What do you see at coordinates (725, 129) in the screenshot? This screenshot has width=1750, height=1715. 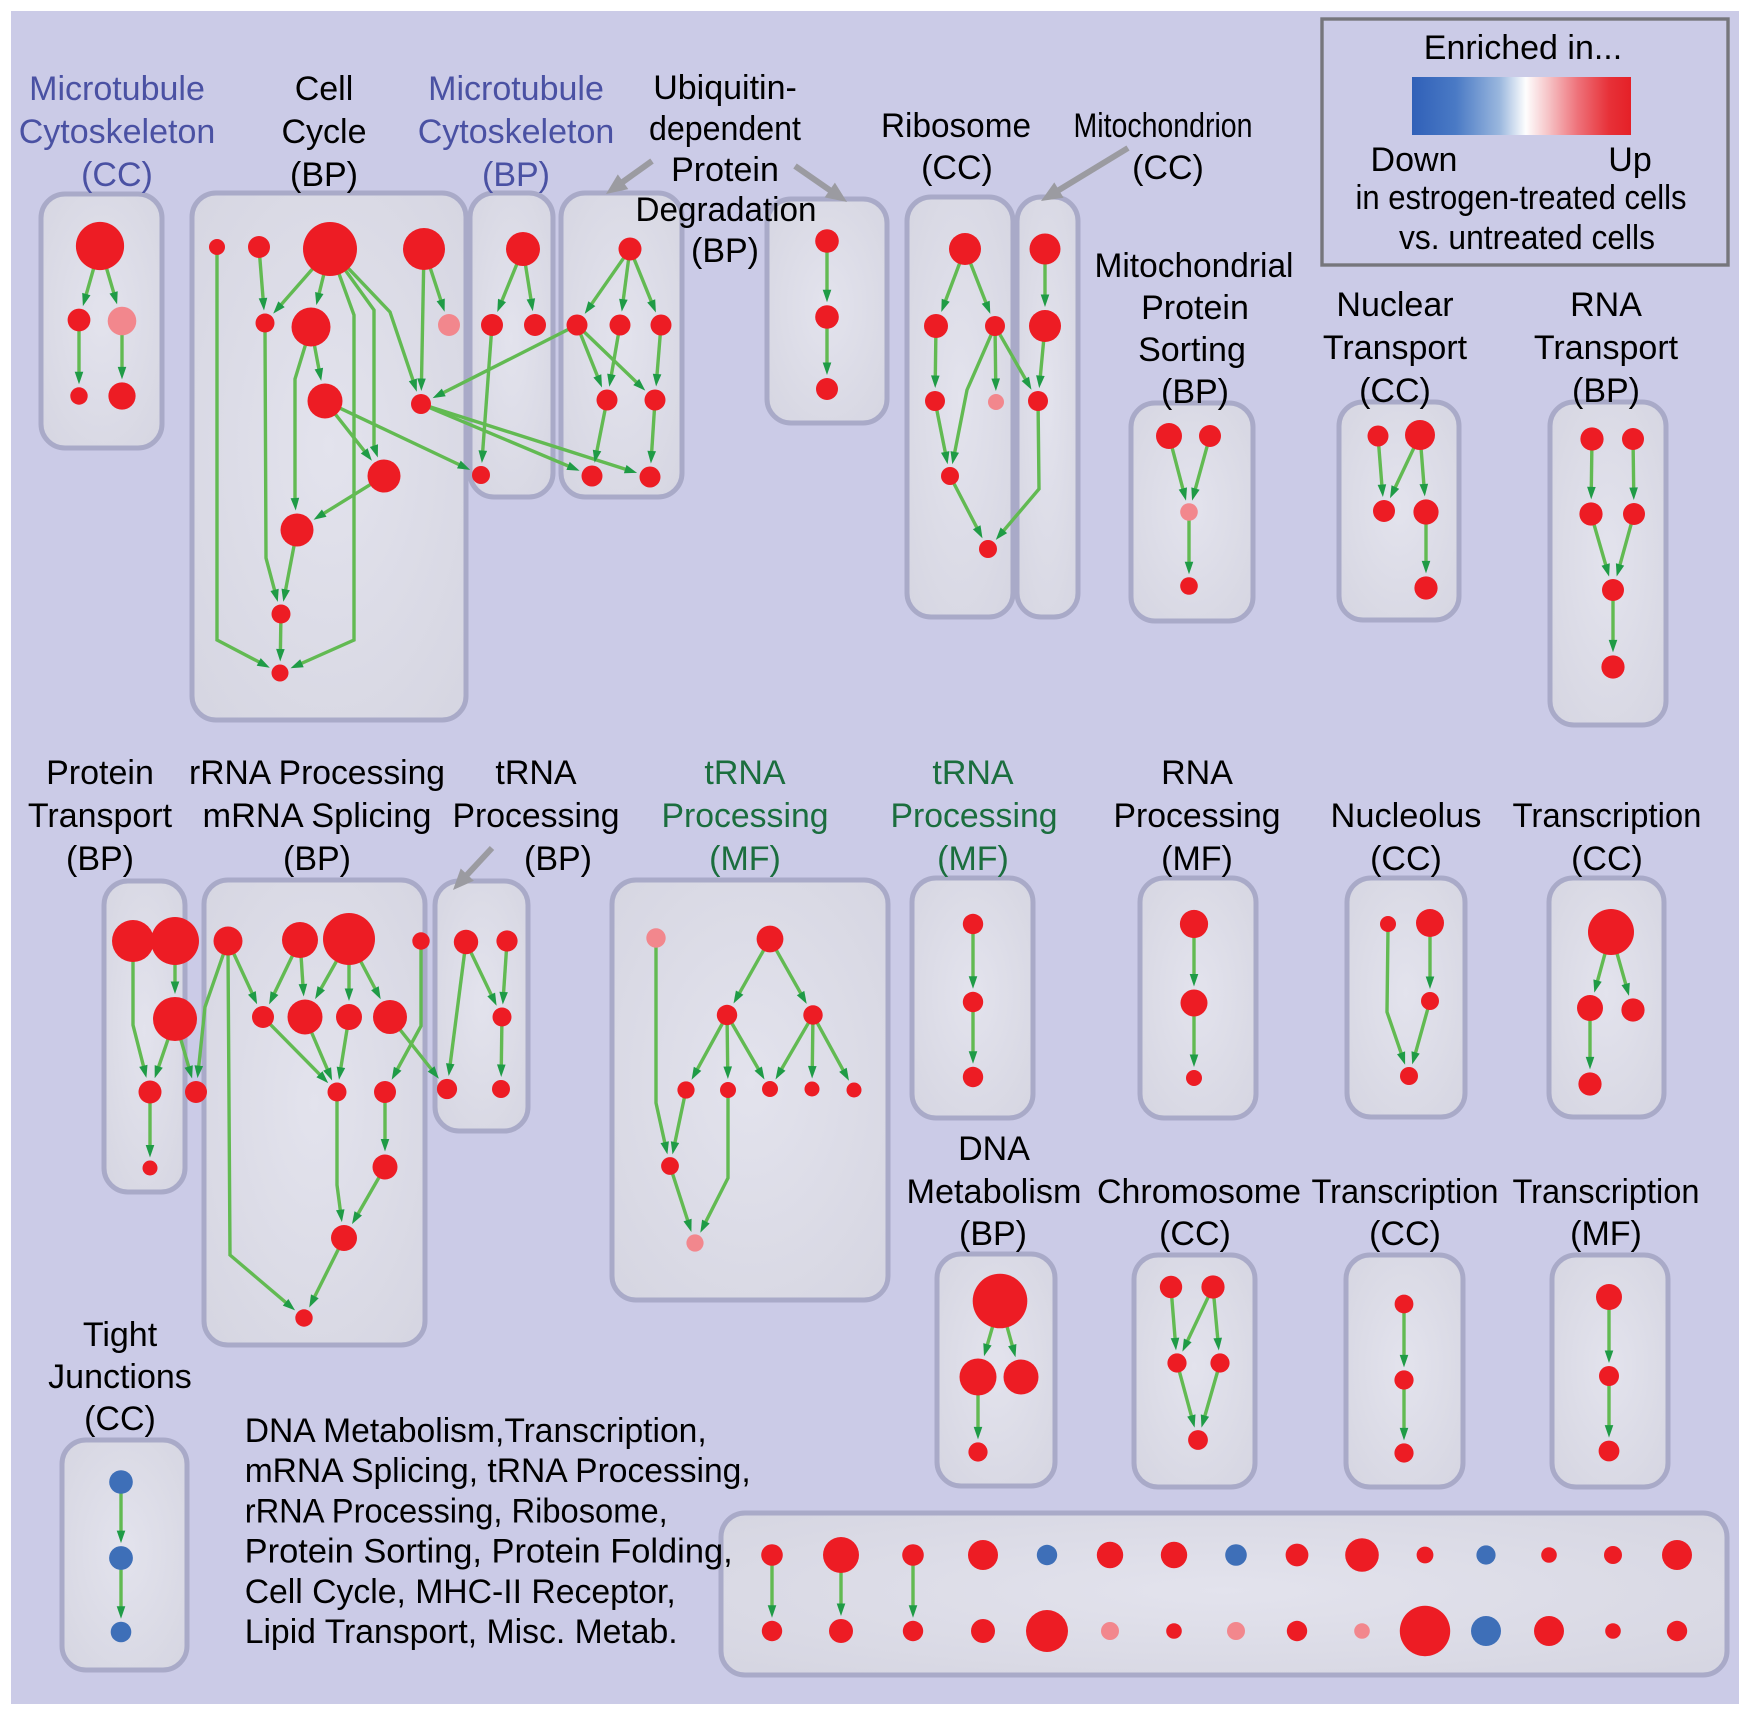 I see `svg-text: dependent` at bounding box center [725, 129].